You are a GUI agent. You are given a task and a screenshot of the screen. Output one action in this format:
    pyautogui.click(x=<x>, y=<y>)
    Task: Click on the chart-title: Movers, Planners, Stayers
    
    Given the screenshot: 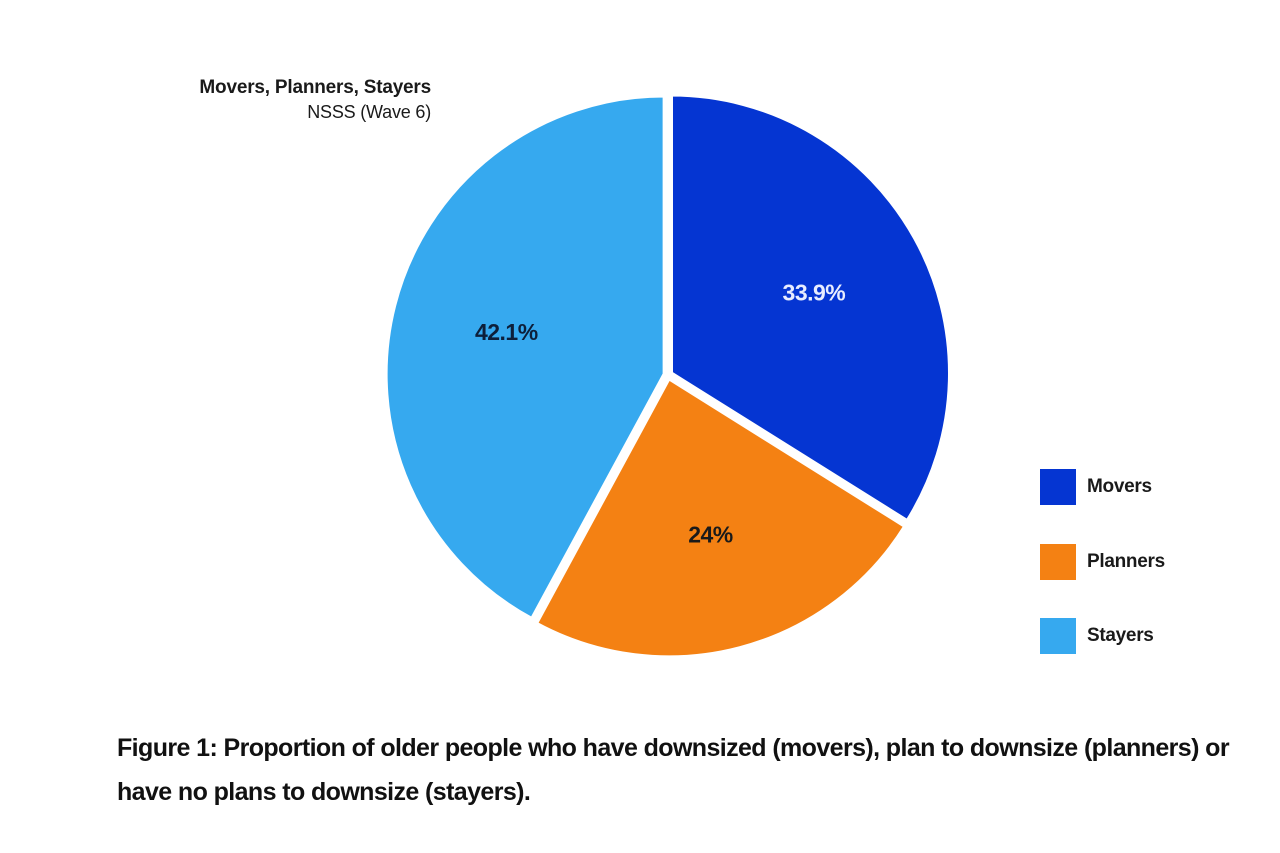 What is the action you would take?
    pyautogui.click(x=315, y=87)
    